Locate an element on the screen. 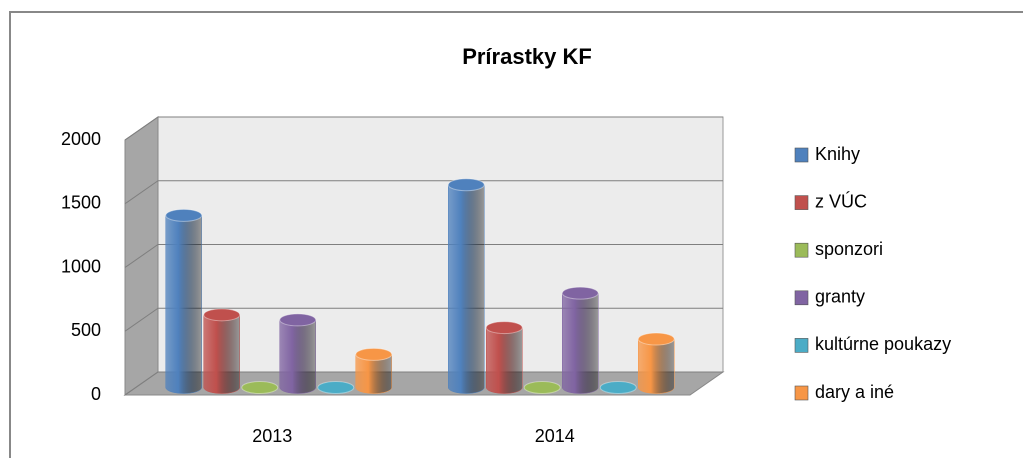  y-tick-label: 1000 is located at coordinates (81, 266).